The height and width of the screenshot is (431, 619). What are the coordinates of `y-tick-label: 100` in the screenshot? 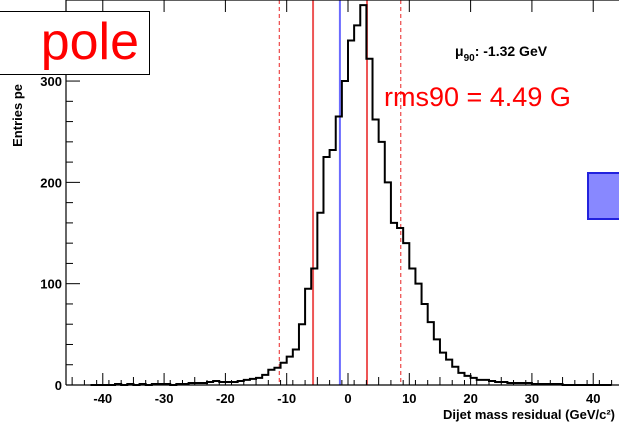 It's located at (51, 284).